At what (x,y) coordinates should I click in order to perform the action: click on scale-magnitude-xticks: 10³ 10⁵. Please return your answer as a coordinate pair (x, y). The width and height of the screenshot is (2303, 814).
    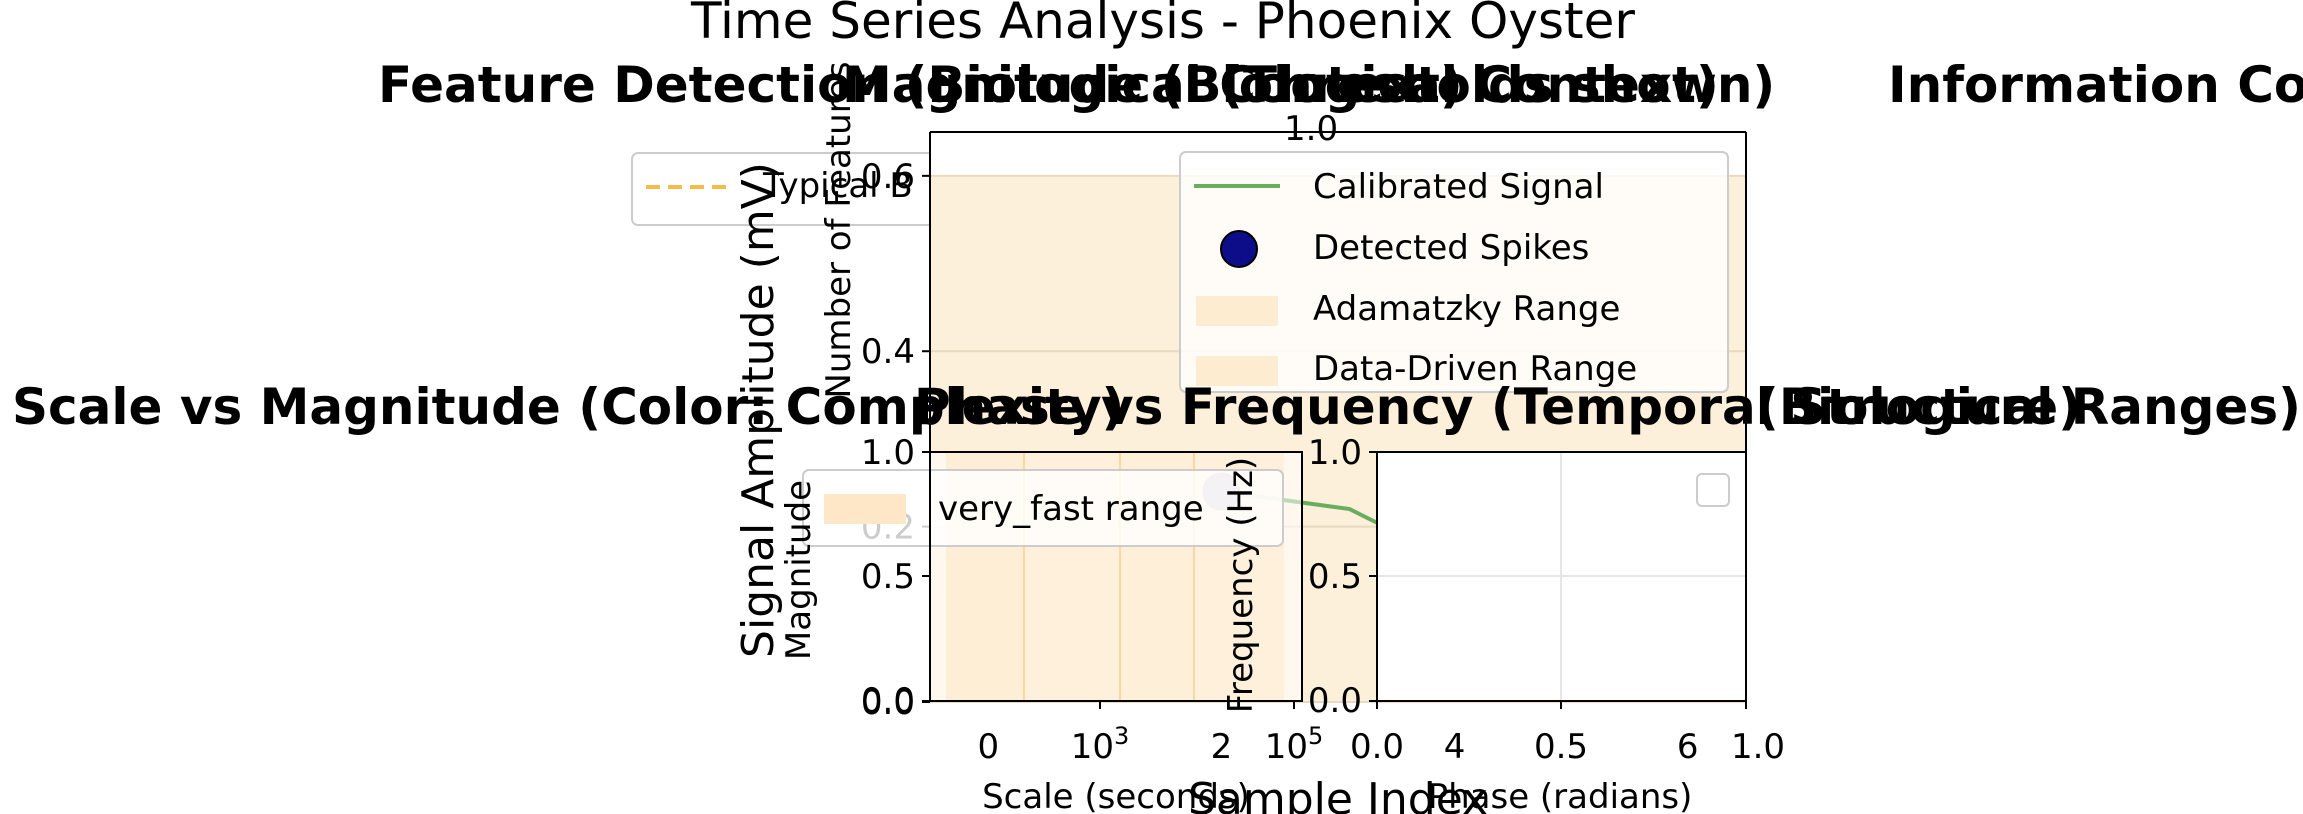
    Looking at the image, I should click on (1197, 734).